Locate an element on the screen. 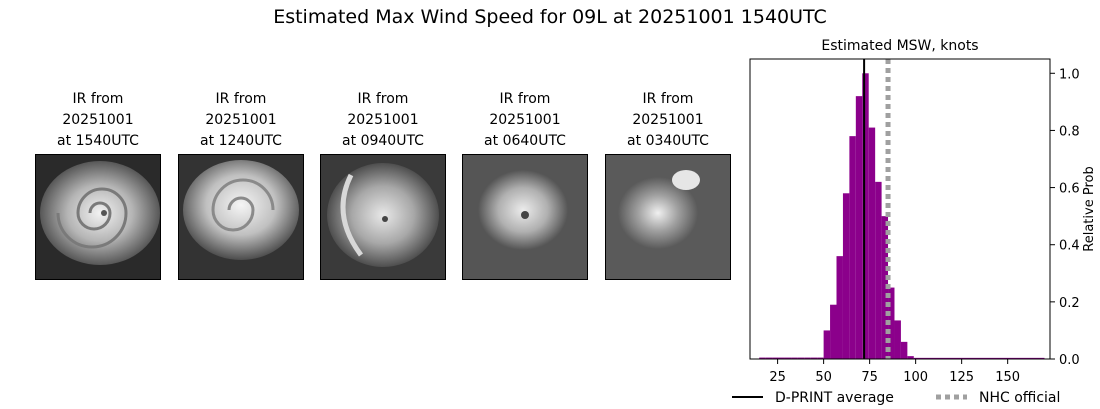 Image resolution: width=1100 pixels, height=409 pixels. ir-panel-3: IR from 20251001 at 0940UTC is located at coordinates (383, 184).